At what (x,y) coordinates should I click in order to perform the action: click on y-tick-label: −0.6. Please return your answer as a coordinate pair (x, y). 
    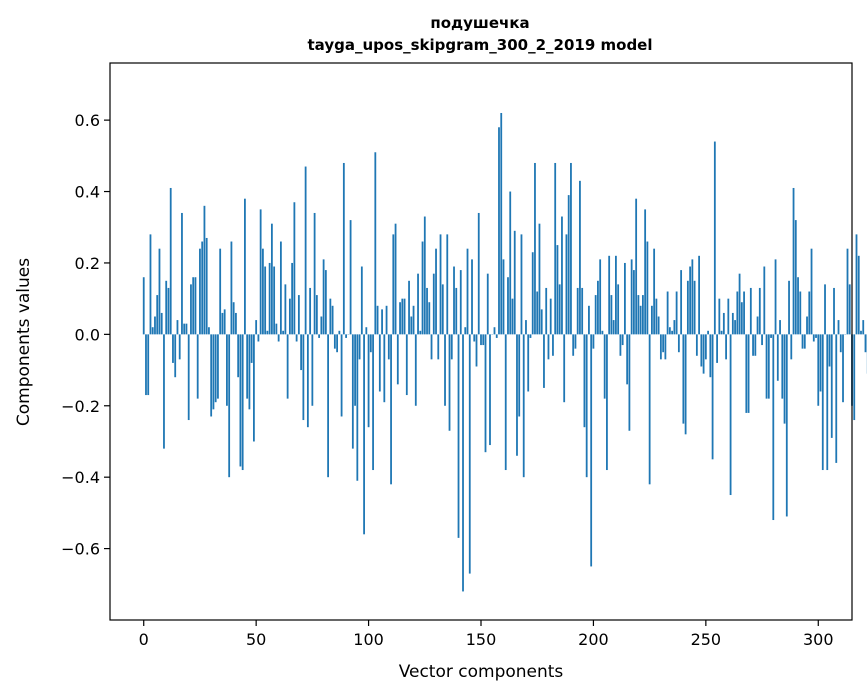
    Looking at the image, I should click on (80, 549).